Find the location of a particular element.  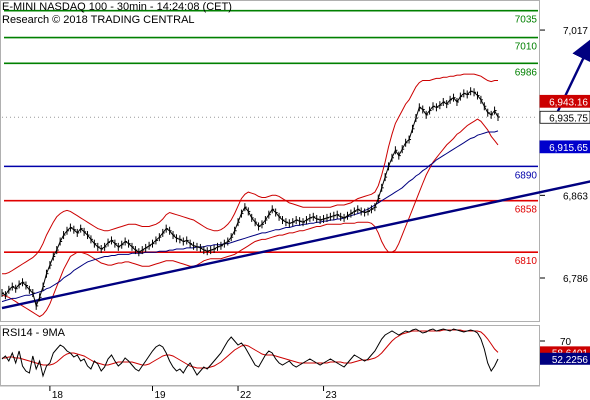

rsi-ytick-label-70: 70 is located at coordinates (566, 342).